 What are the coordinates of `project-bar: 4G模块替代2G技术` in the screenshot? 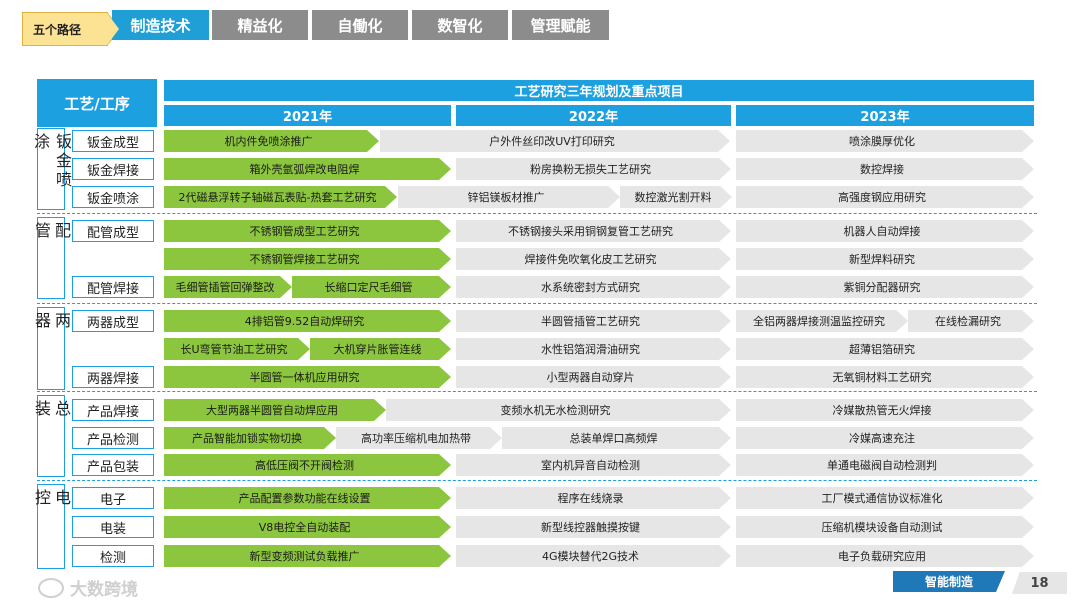 It's located at (593, 556).